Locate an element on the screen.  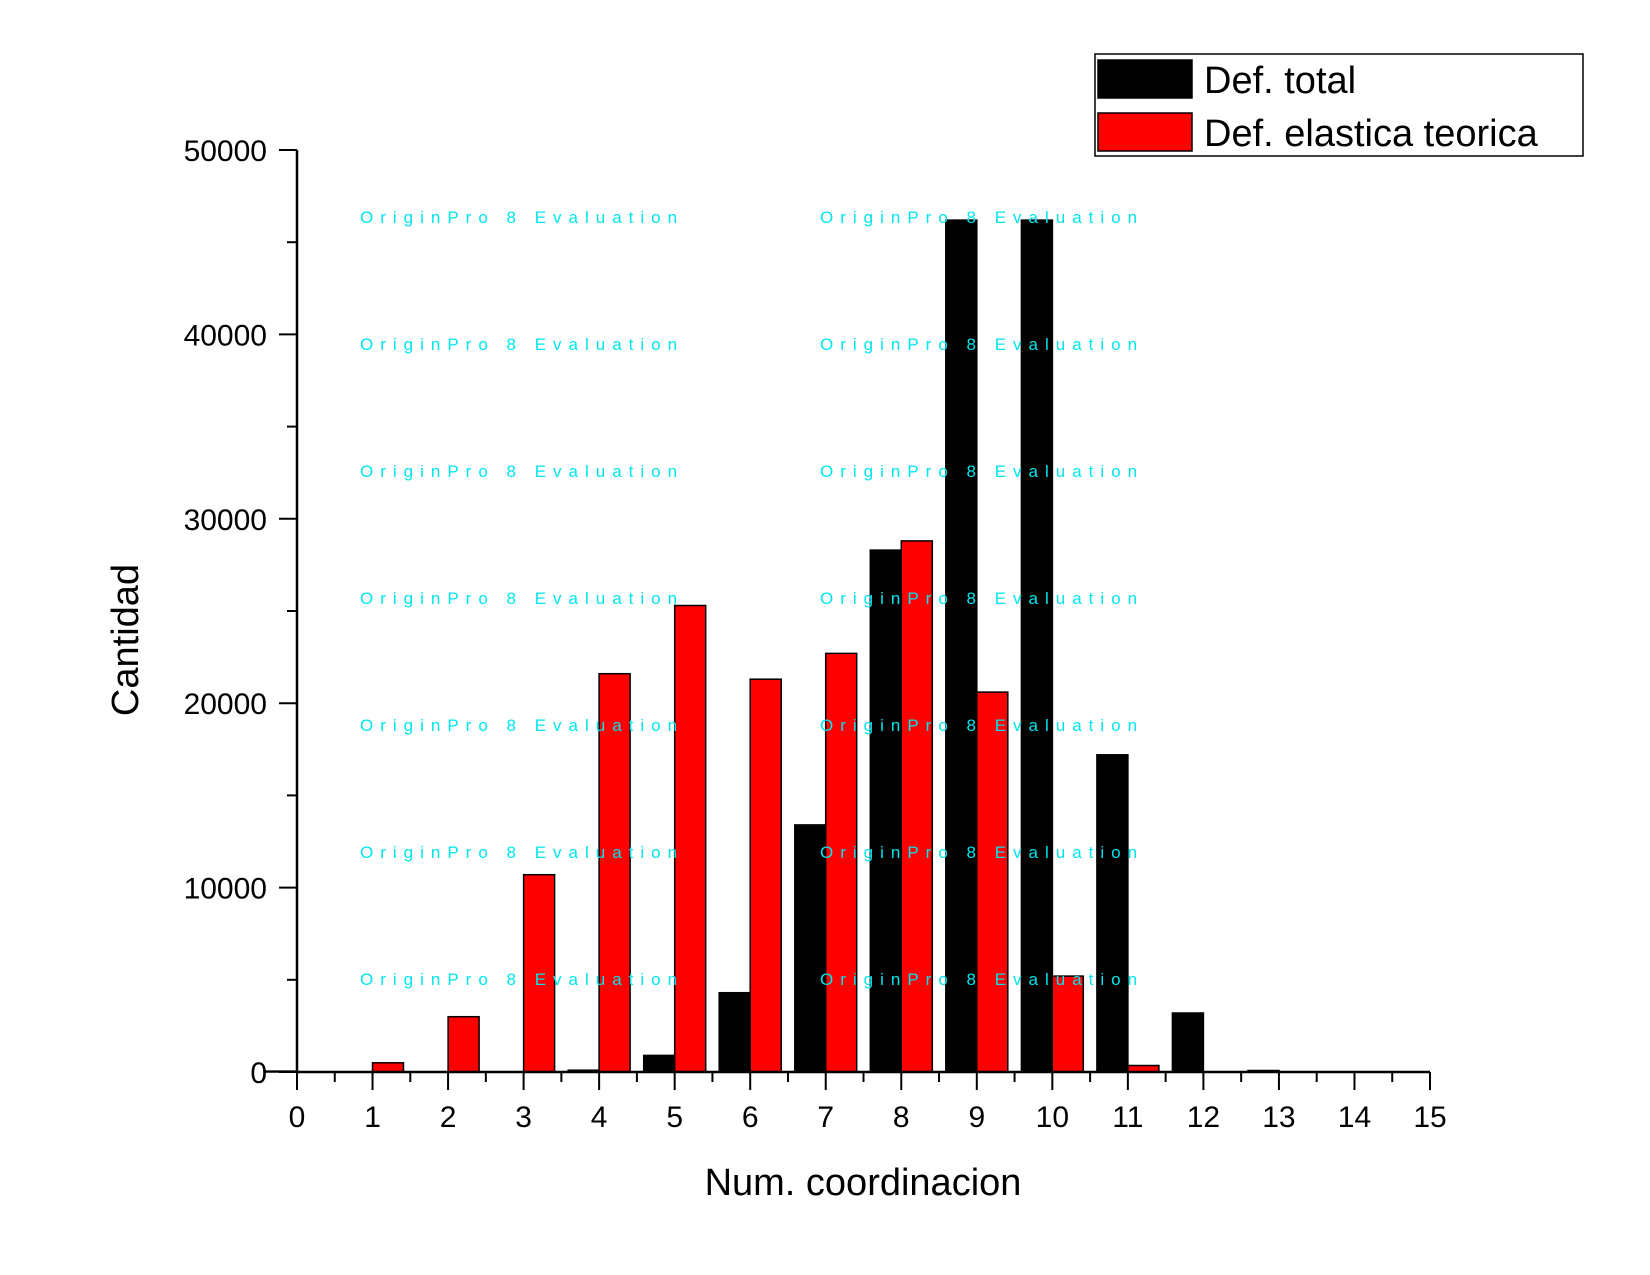
x-tick-label: 2 is located at coordinates (448, 1117).